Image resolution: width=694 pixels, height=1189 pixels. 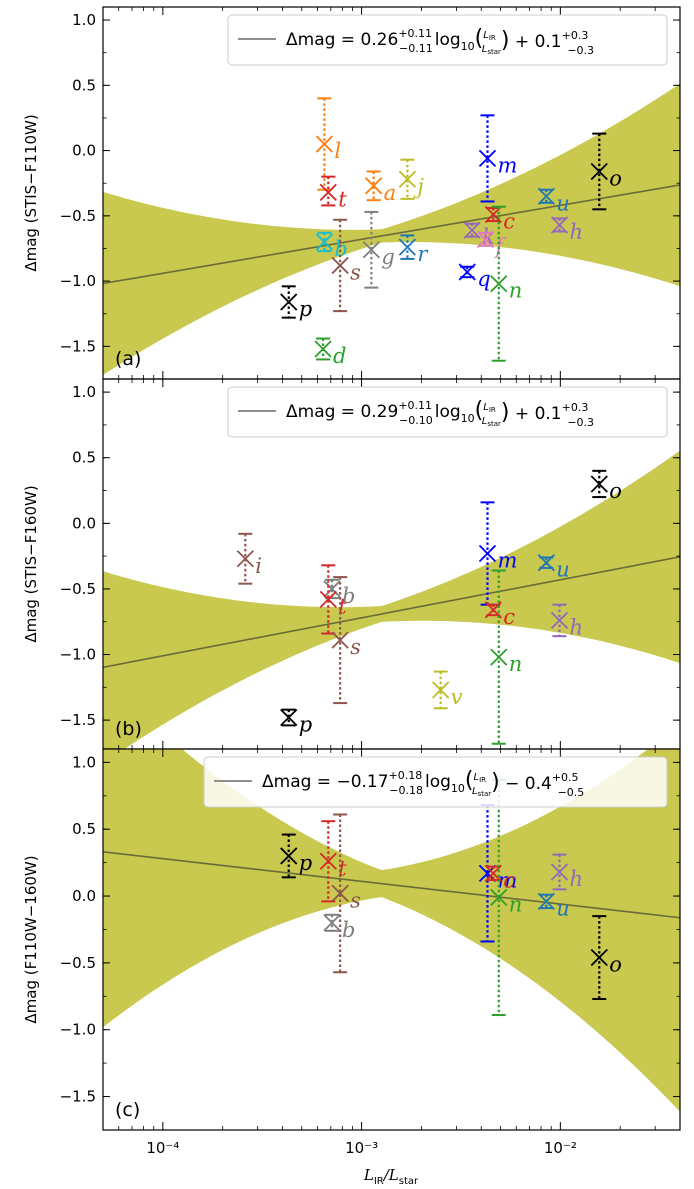 What do you see at coordinates (337, 151) in the screenshot?
I see `point-label: l` at bounding box center [337, 151].